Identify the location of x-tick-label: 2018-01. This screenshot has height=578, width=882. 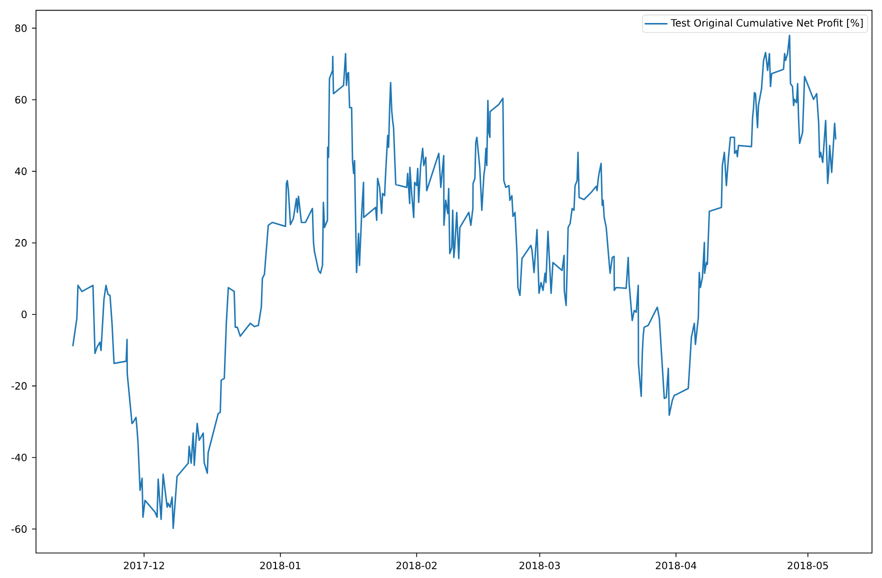
(280, 566).